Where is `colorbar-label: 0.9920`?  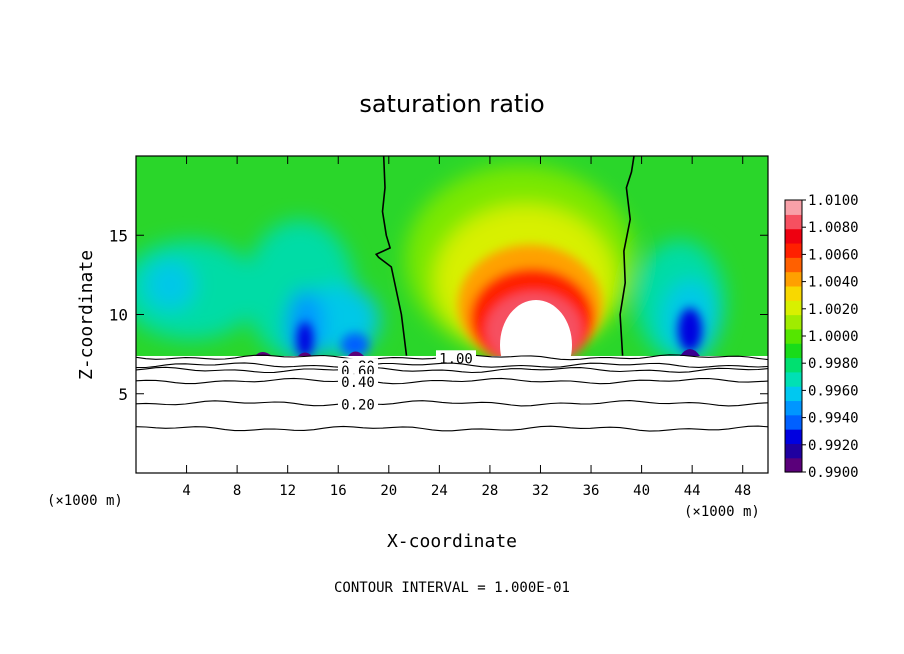 colorbar-label: 0.9920 is located at coordinates (833, 446).